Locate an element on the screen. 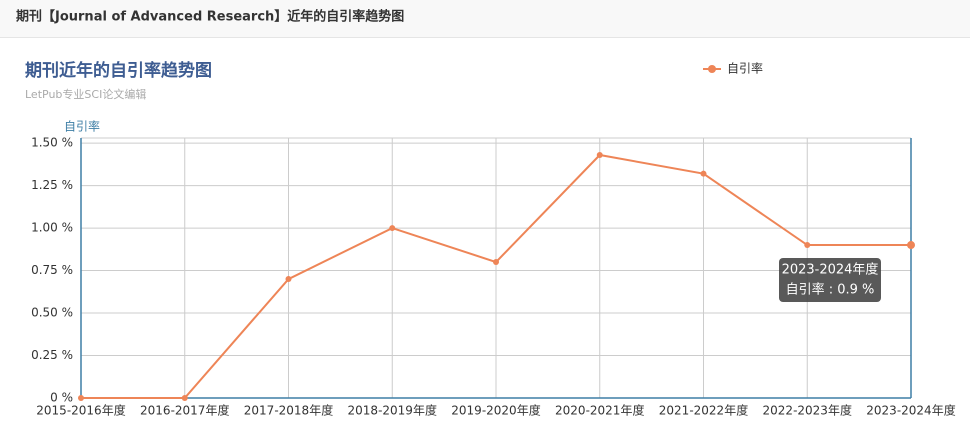  legend-marker is located at coordinates (712, 69).